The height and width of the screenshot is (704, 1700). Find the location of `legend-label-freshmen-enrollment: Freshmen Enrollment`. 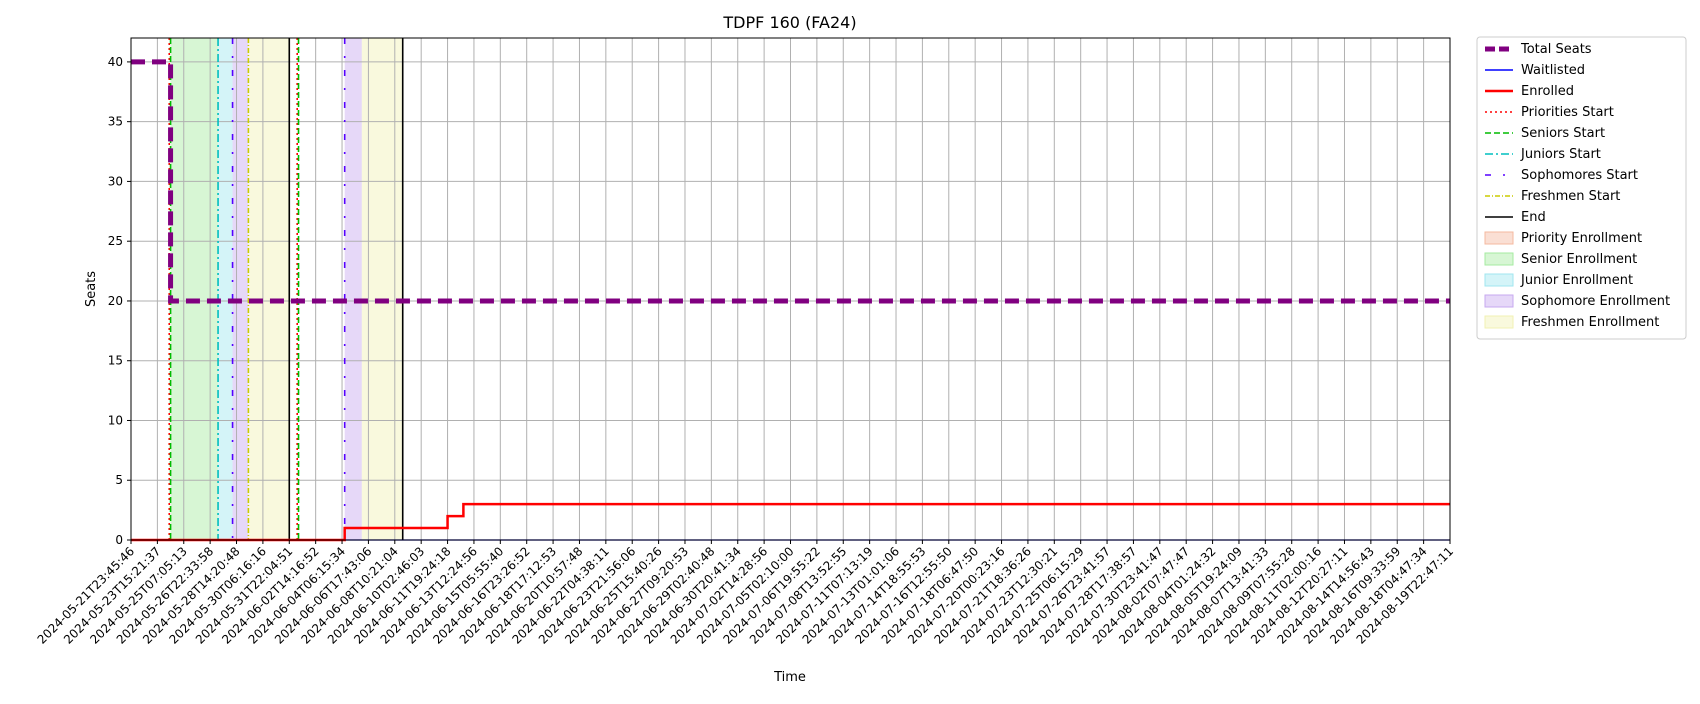

legend-label-freshmen-enrollment: Freshmen Enrollment is located at coordinates (1590, 322).